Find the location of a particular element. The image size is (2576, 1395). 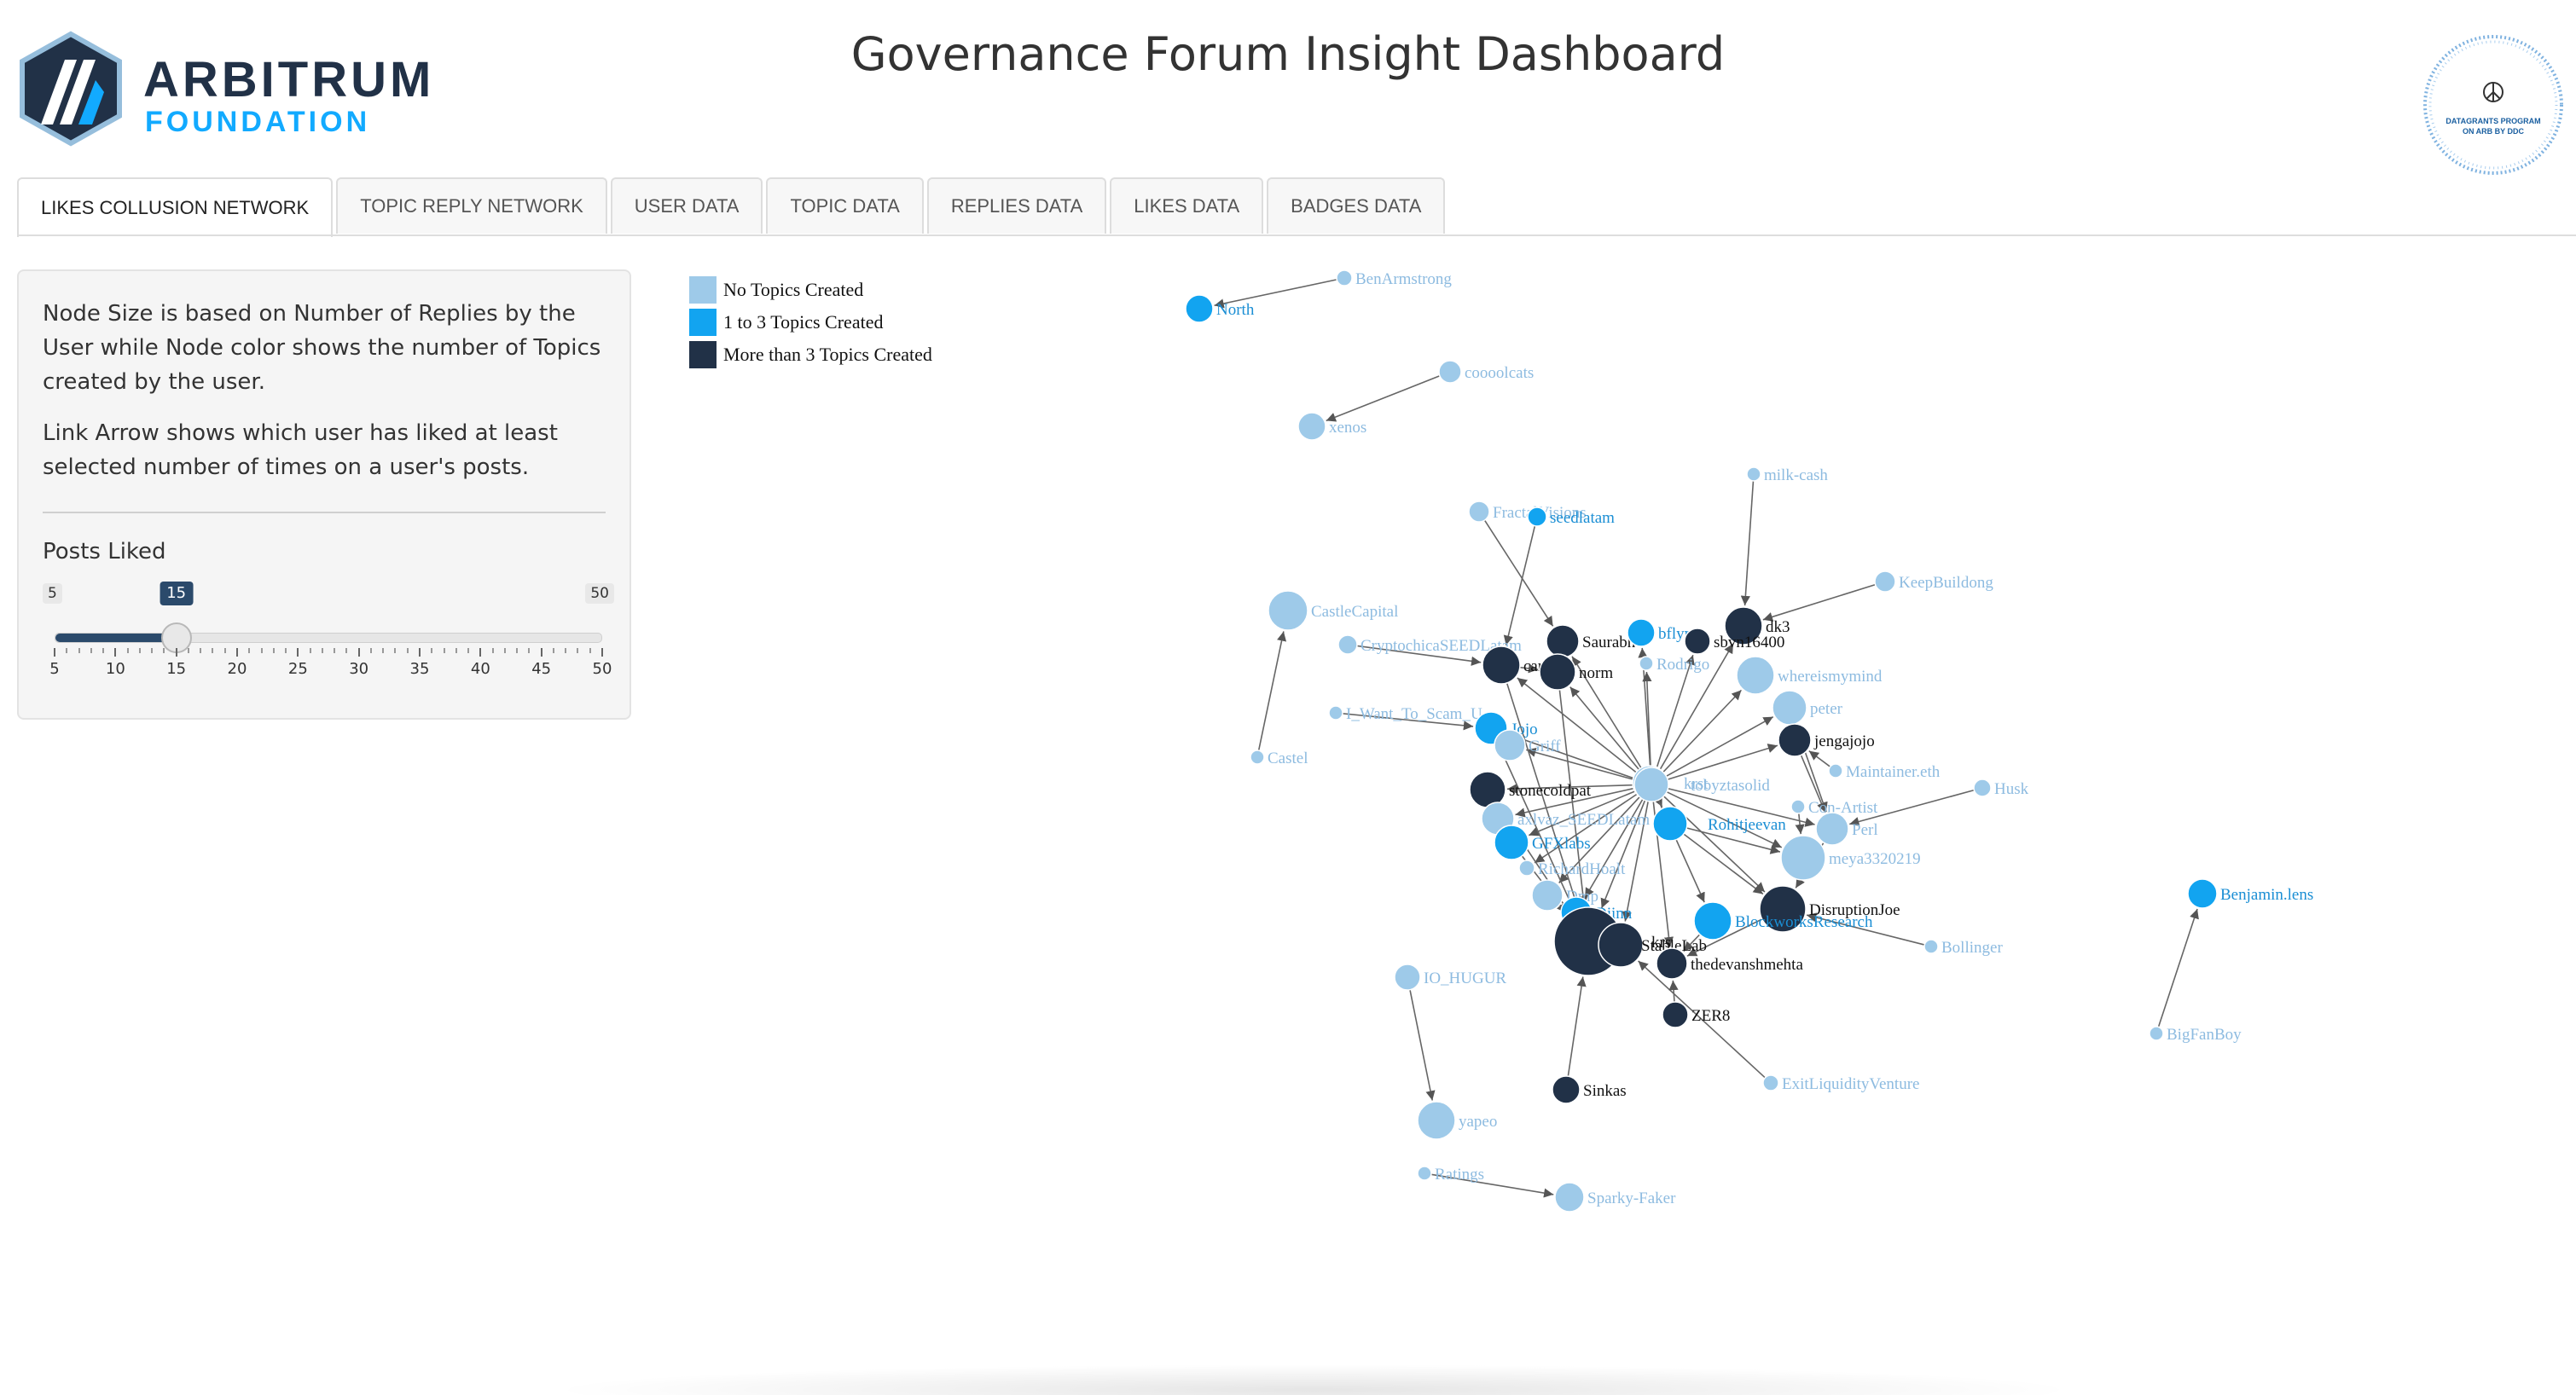

network-node: BigFanBoy is located at coordinates (2195, 1035).